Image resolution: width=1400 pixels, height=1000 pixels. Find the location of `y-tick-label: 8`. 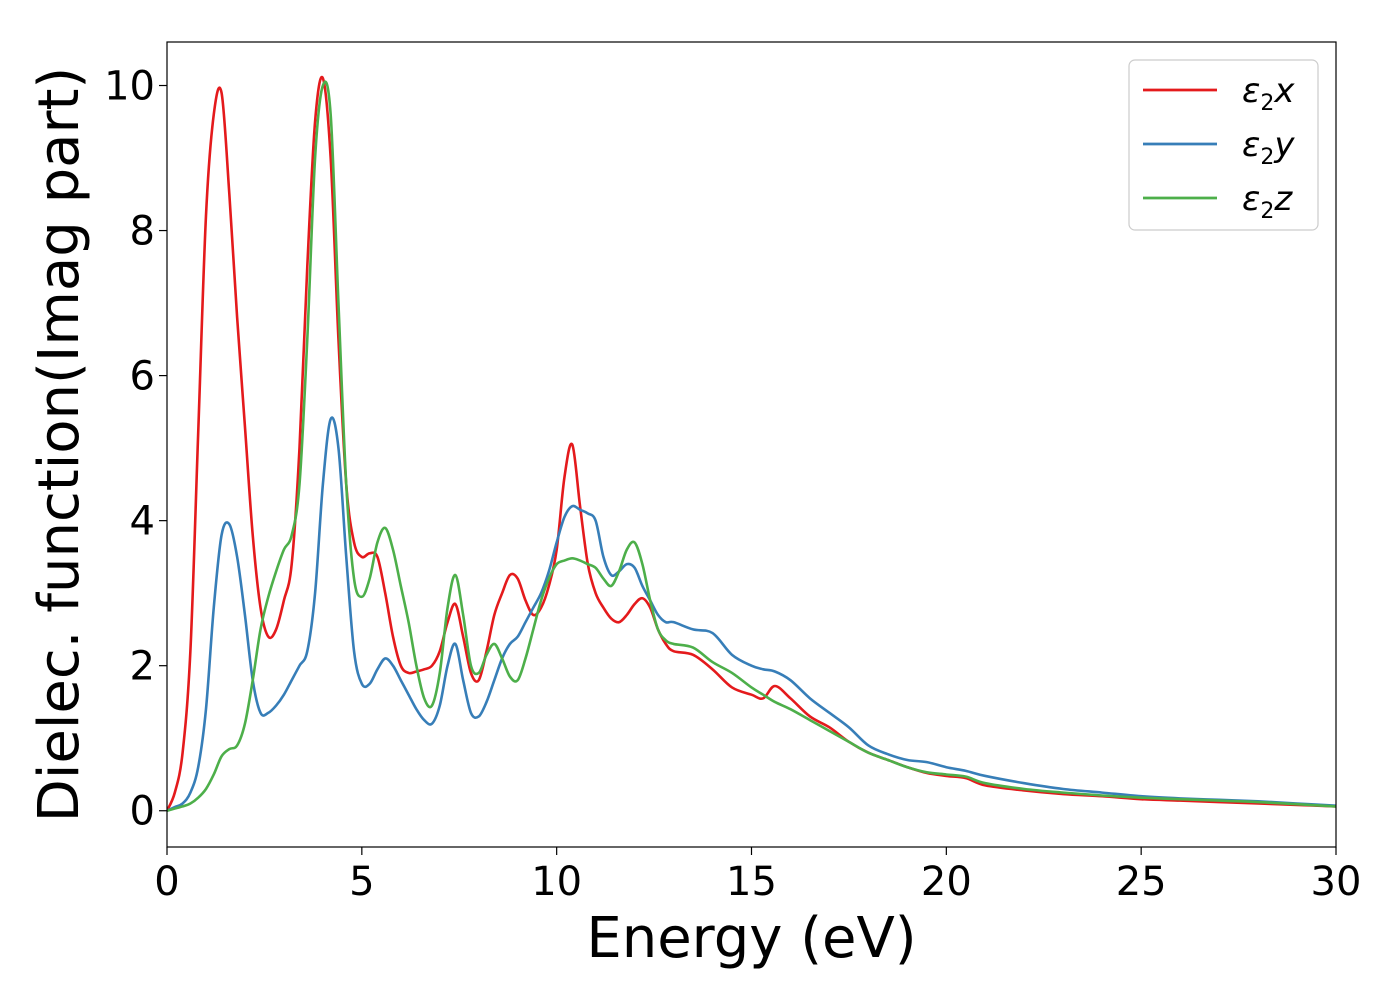

y-tick-label: 8 is located at coordinates (142, 232).